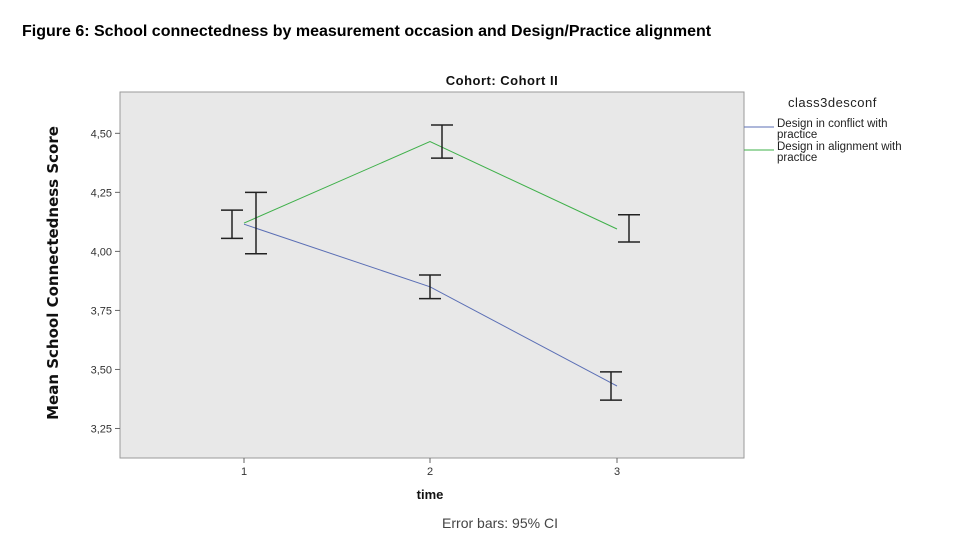 This screenshot has width=960, height=540. Describe the element at coordinates (430, 494) in the screenshot. I see `x-axis-title: time` at that location.